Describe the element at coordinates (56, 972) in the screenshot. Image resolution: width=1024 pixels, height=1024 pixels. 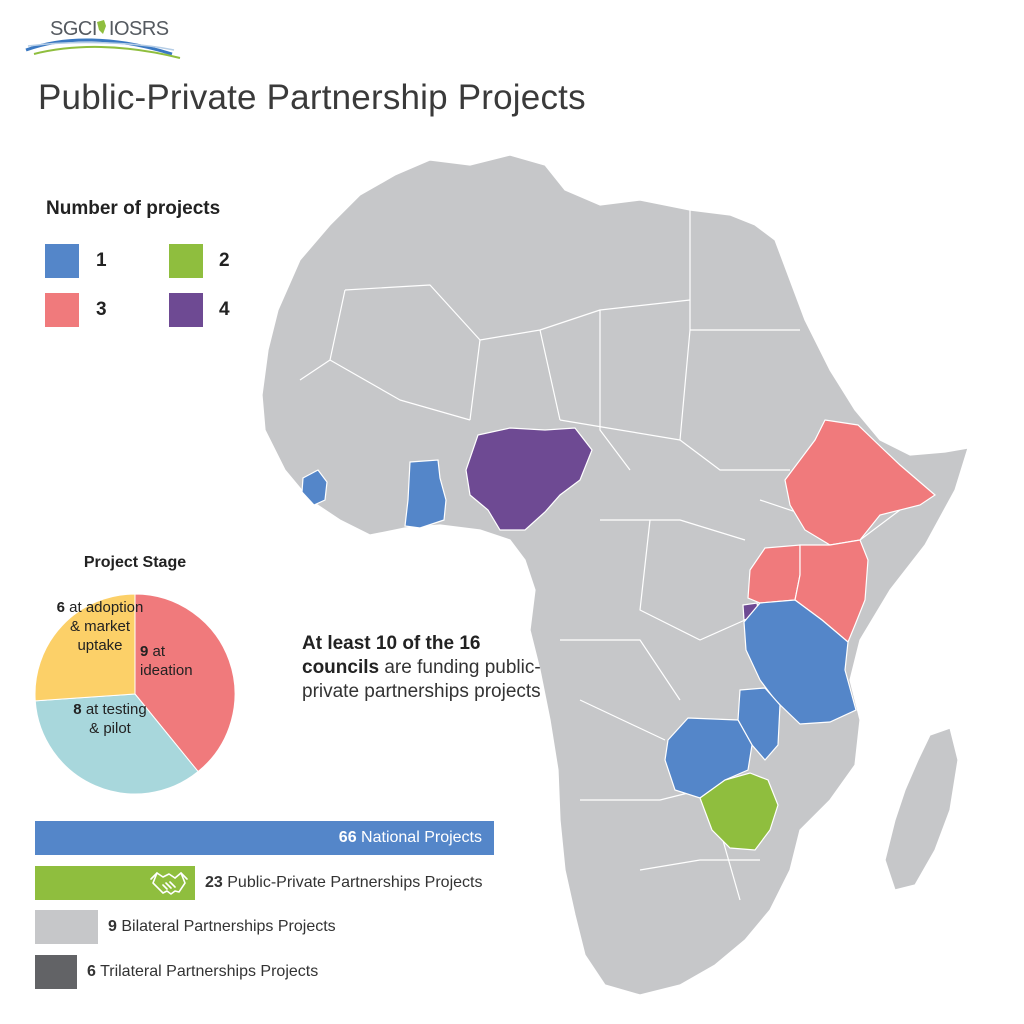
I see `bar-trilateral` at that location.